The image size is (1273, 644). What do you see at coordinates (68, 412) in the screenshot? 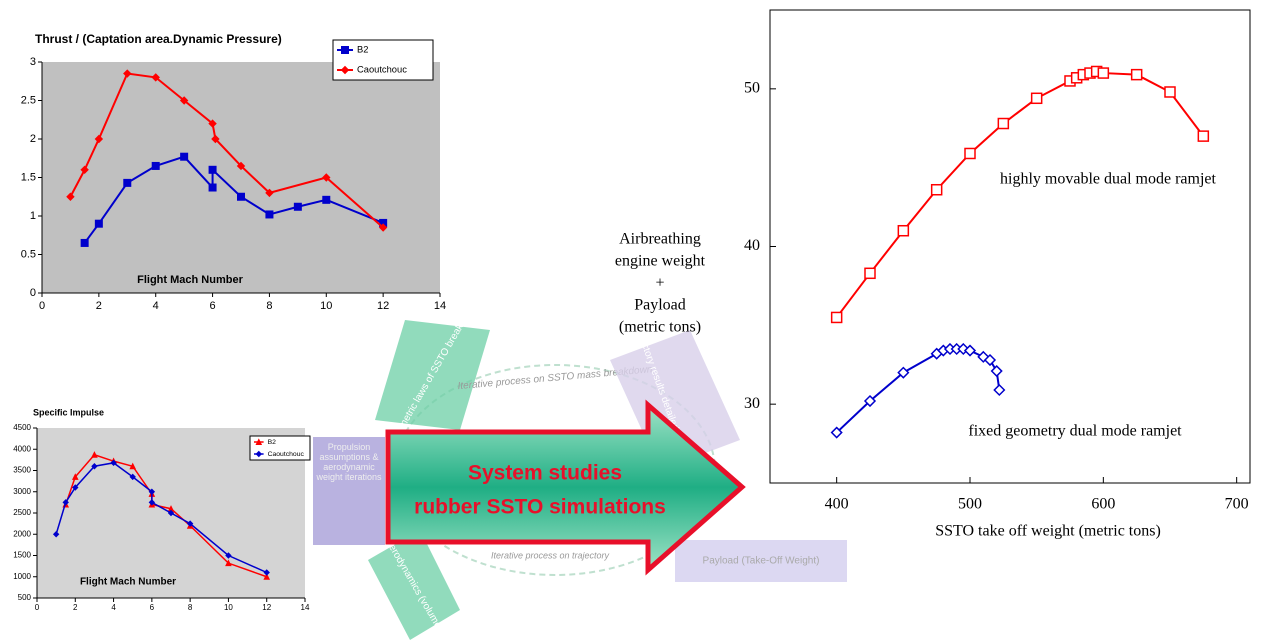
I see `chart-title: Specific Impulse` at bounding box center [68, 412].